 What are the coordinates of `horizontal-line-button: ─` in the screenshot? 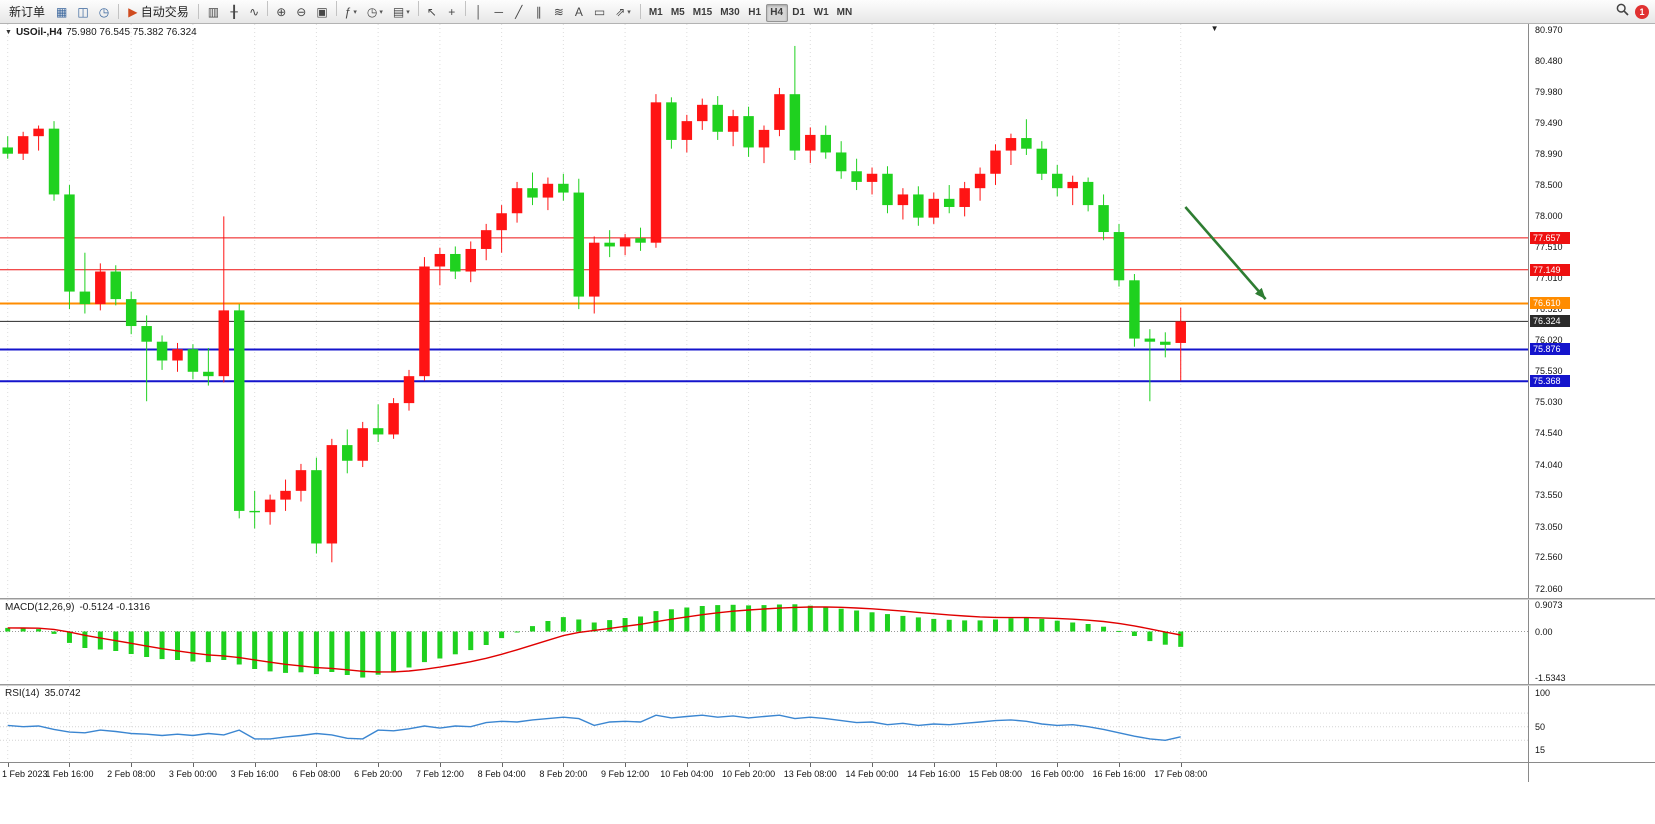 It's located at (499, 12).